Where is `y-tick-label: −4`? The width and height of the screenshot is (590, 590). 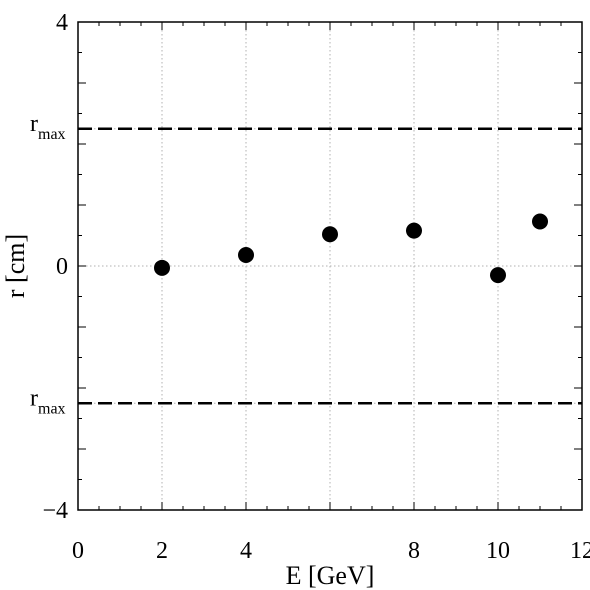 y-tick-label: −4 is located at coordinates (55, 511).